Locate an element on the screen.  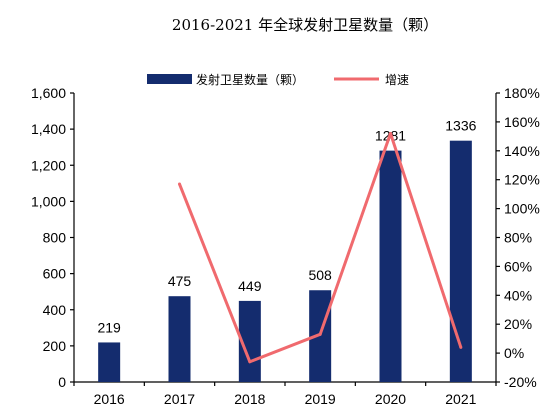
bar-data-label: 219 is located at coordinates (109, 327).